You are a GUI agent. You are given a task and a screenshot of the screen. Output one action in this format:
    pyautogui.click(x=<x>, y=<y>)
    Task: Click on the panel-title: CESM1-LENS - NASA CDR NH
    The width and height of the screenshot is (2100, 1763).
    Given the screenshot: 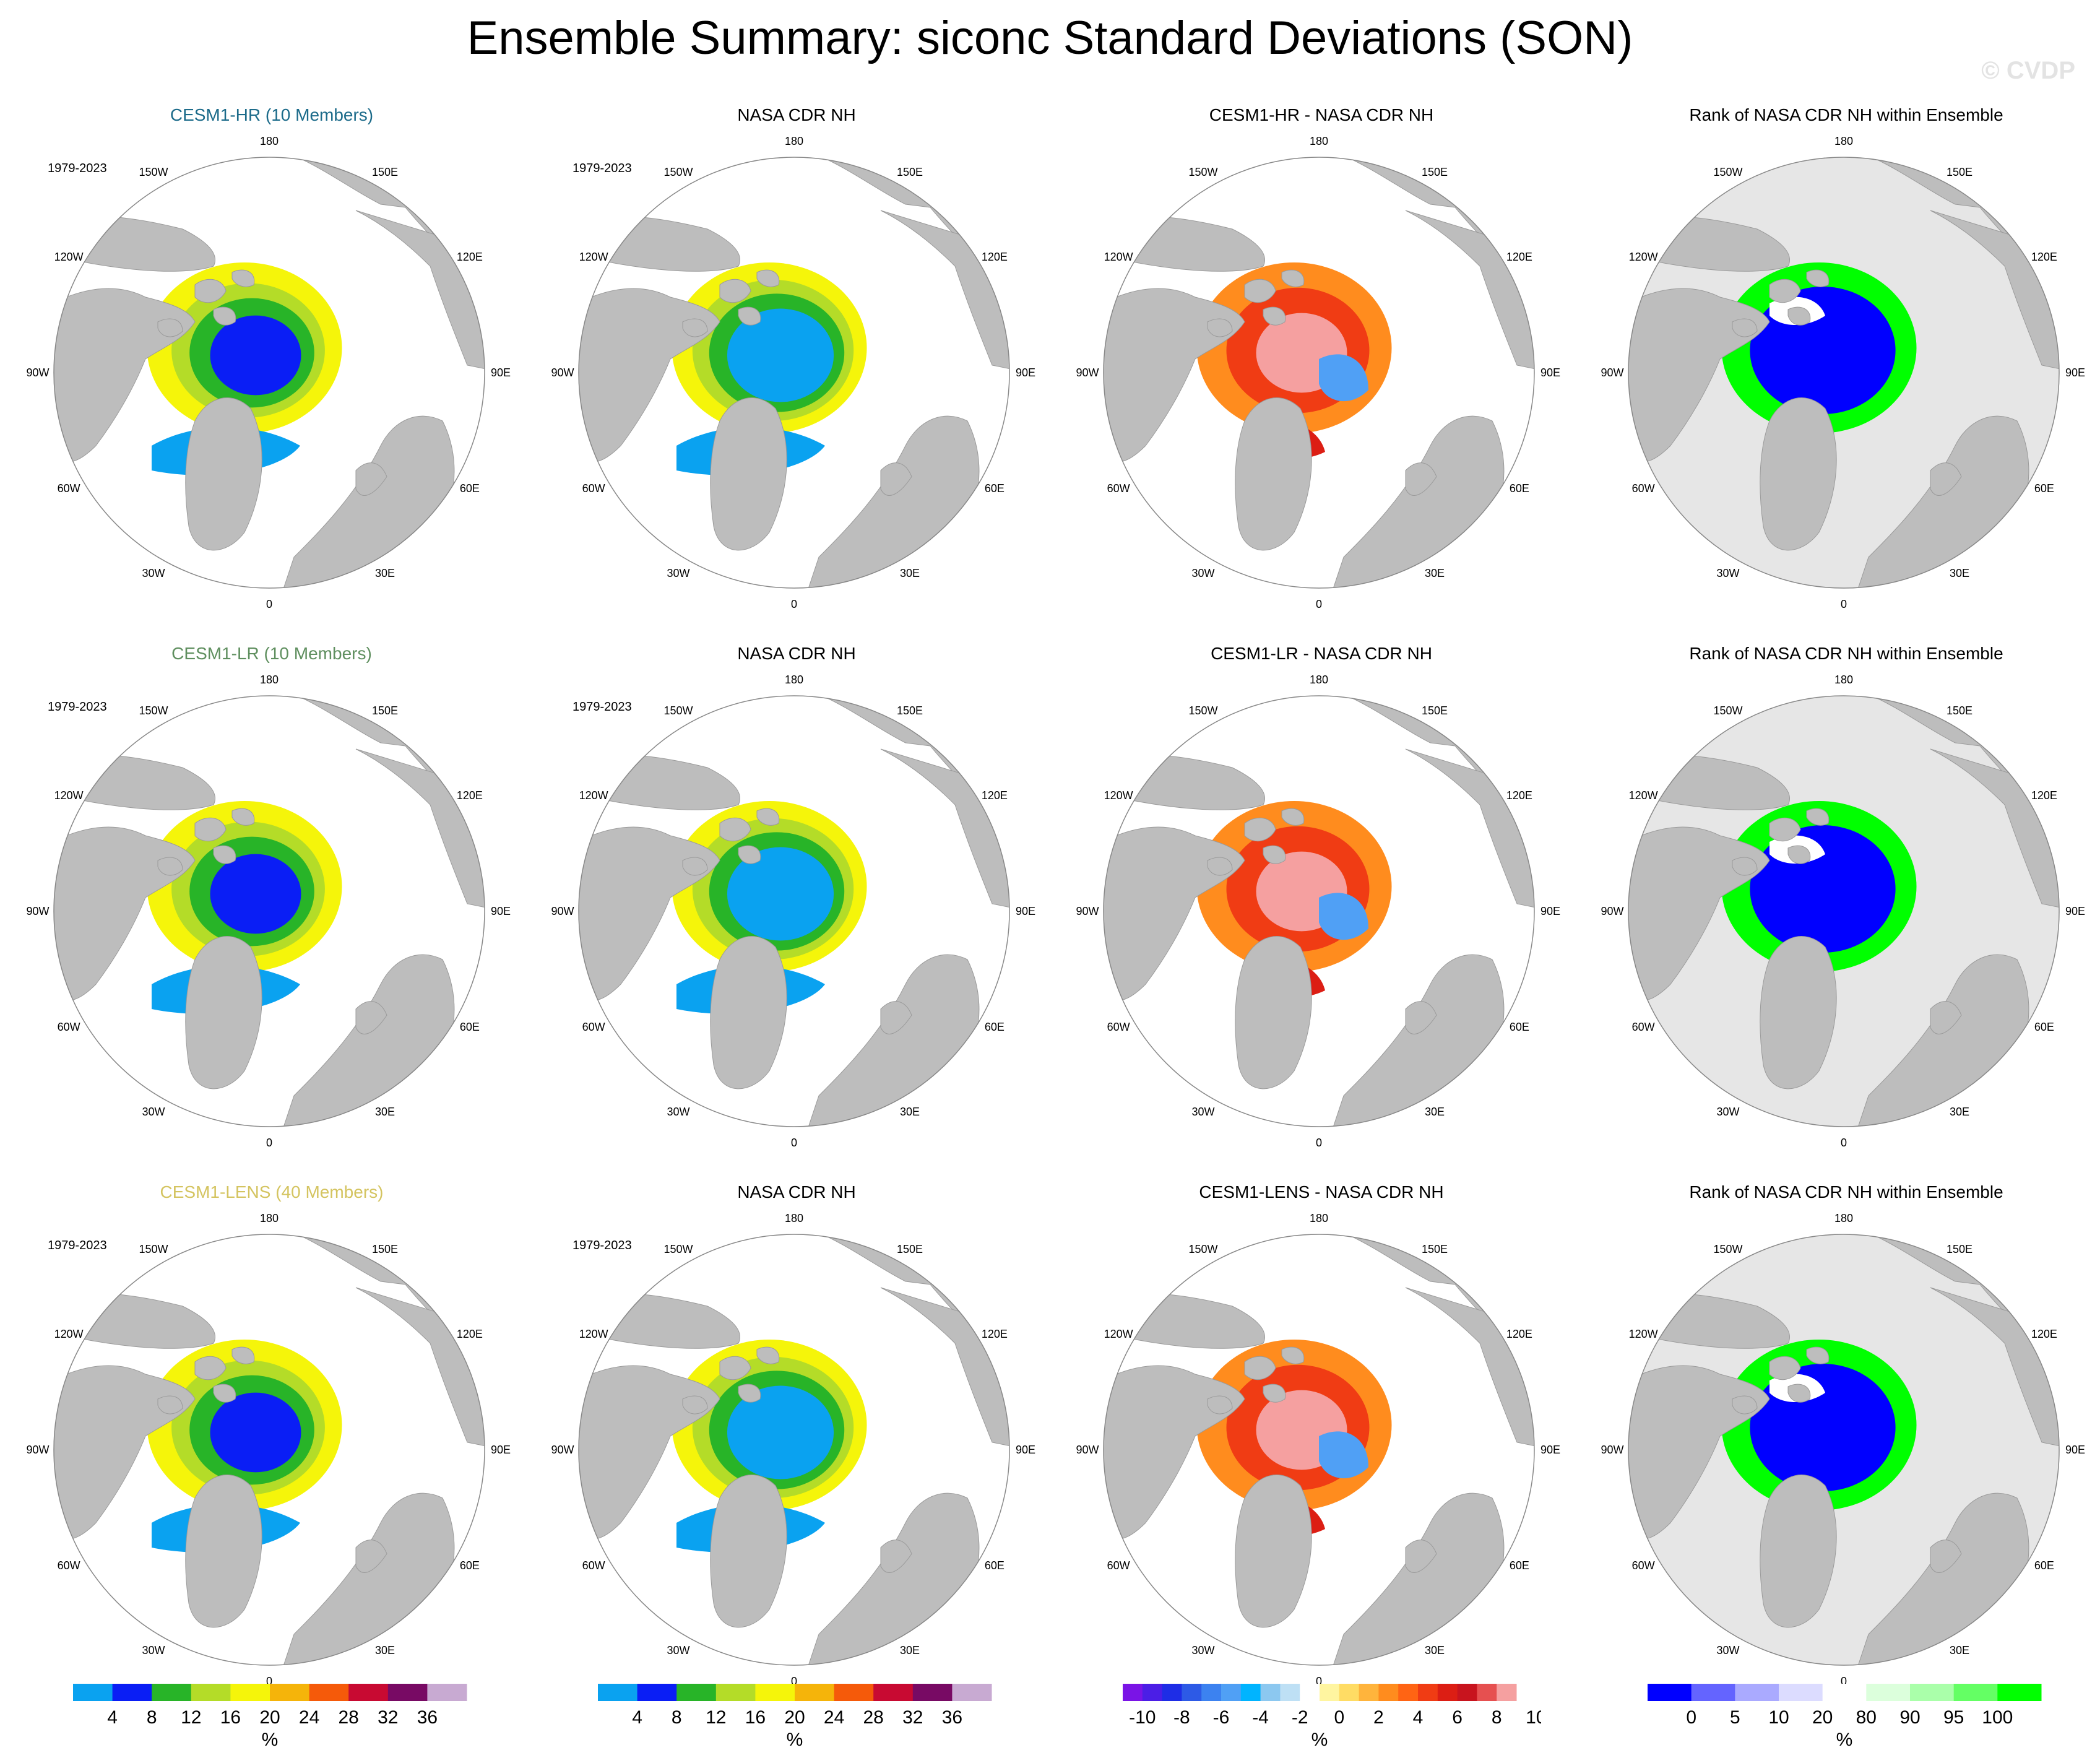 What is the action you would take?
    pyautogui.click(x=1321, y=1192)
    